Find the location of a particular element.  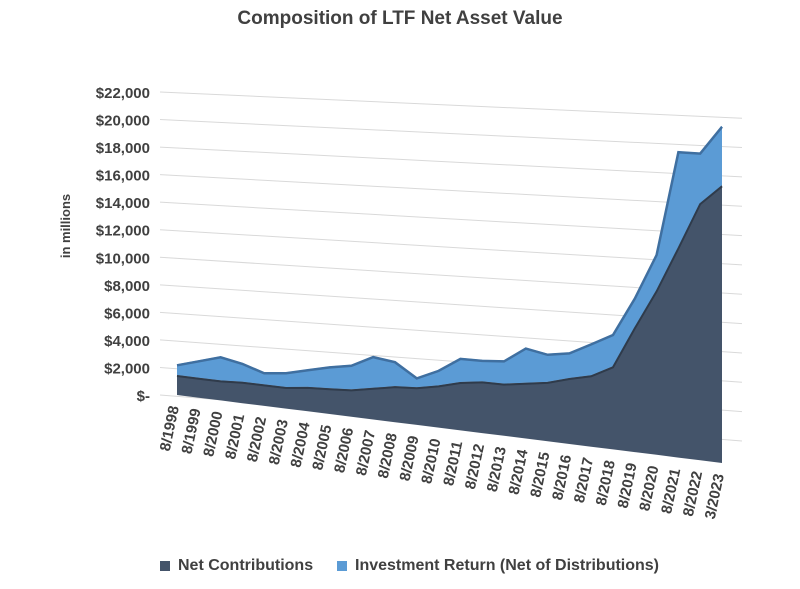

y-axis-label: in millions is located at coordinates (65, 226).